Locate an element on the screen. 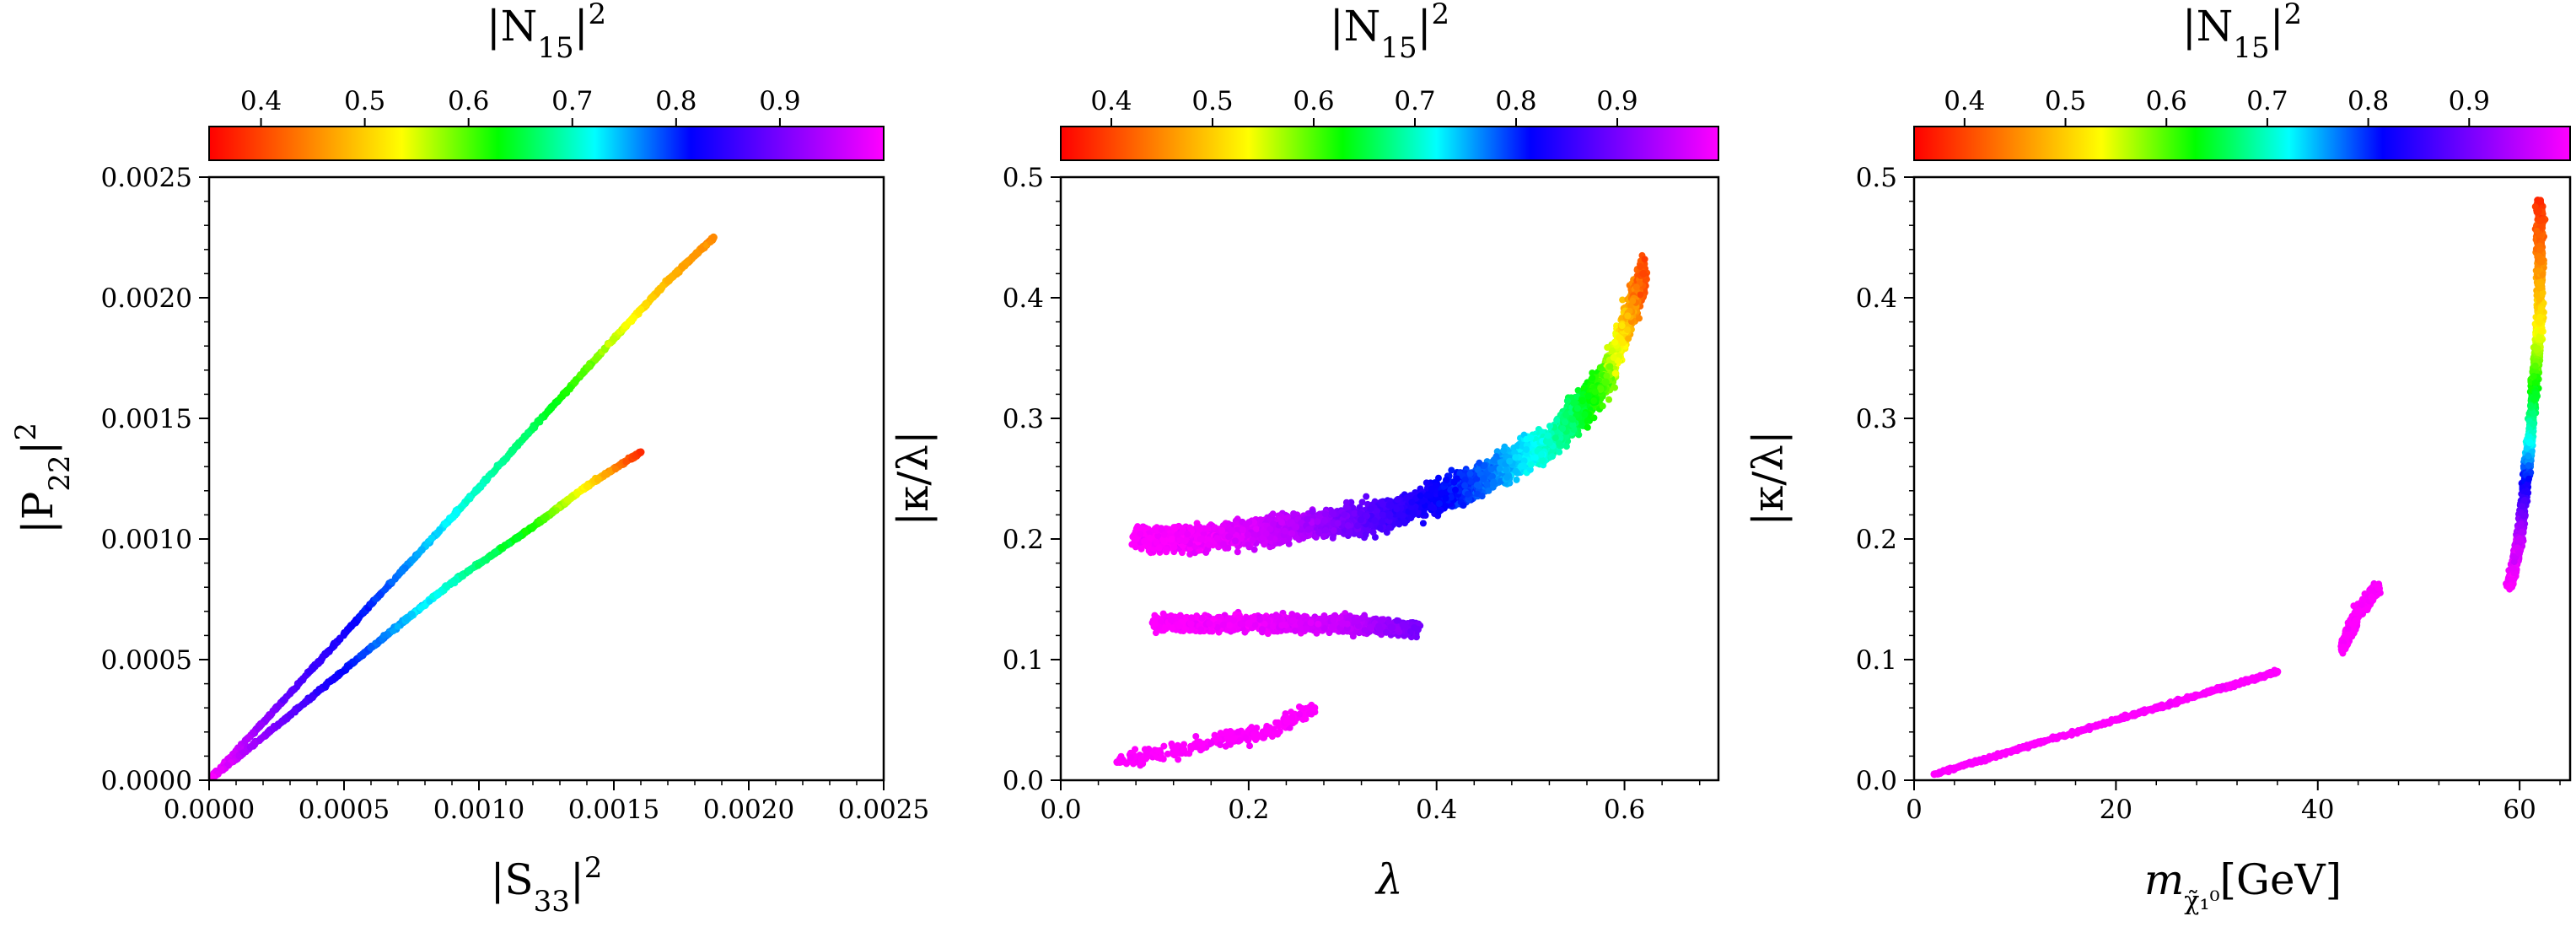 This screenshot has width=2576, height=927. colorbar-gradient is located at coordinates (546, 143).